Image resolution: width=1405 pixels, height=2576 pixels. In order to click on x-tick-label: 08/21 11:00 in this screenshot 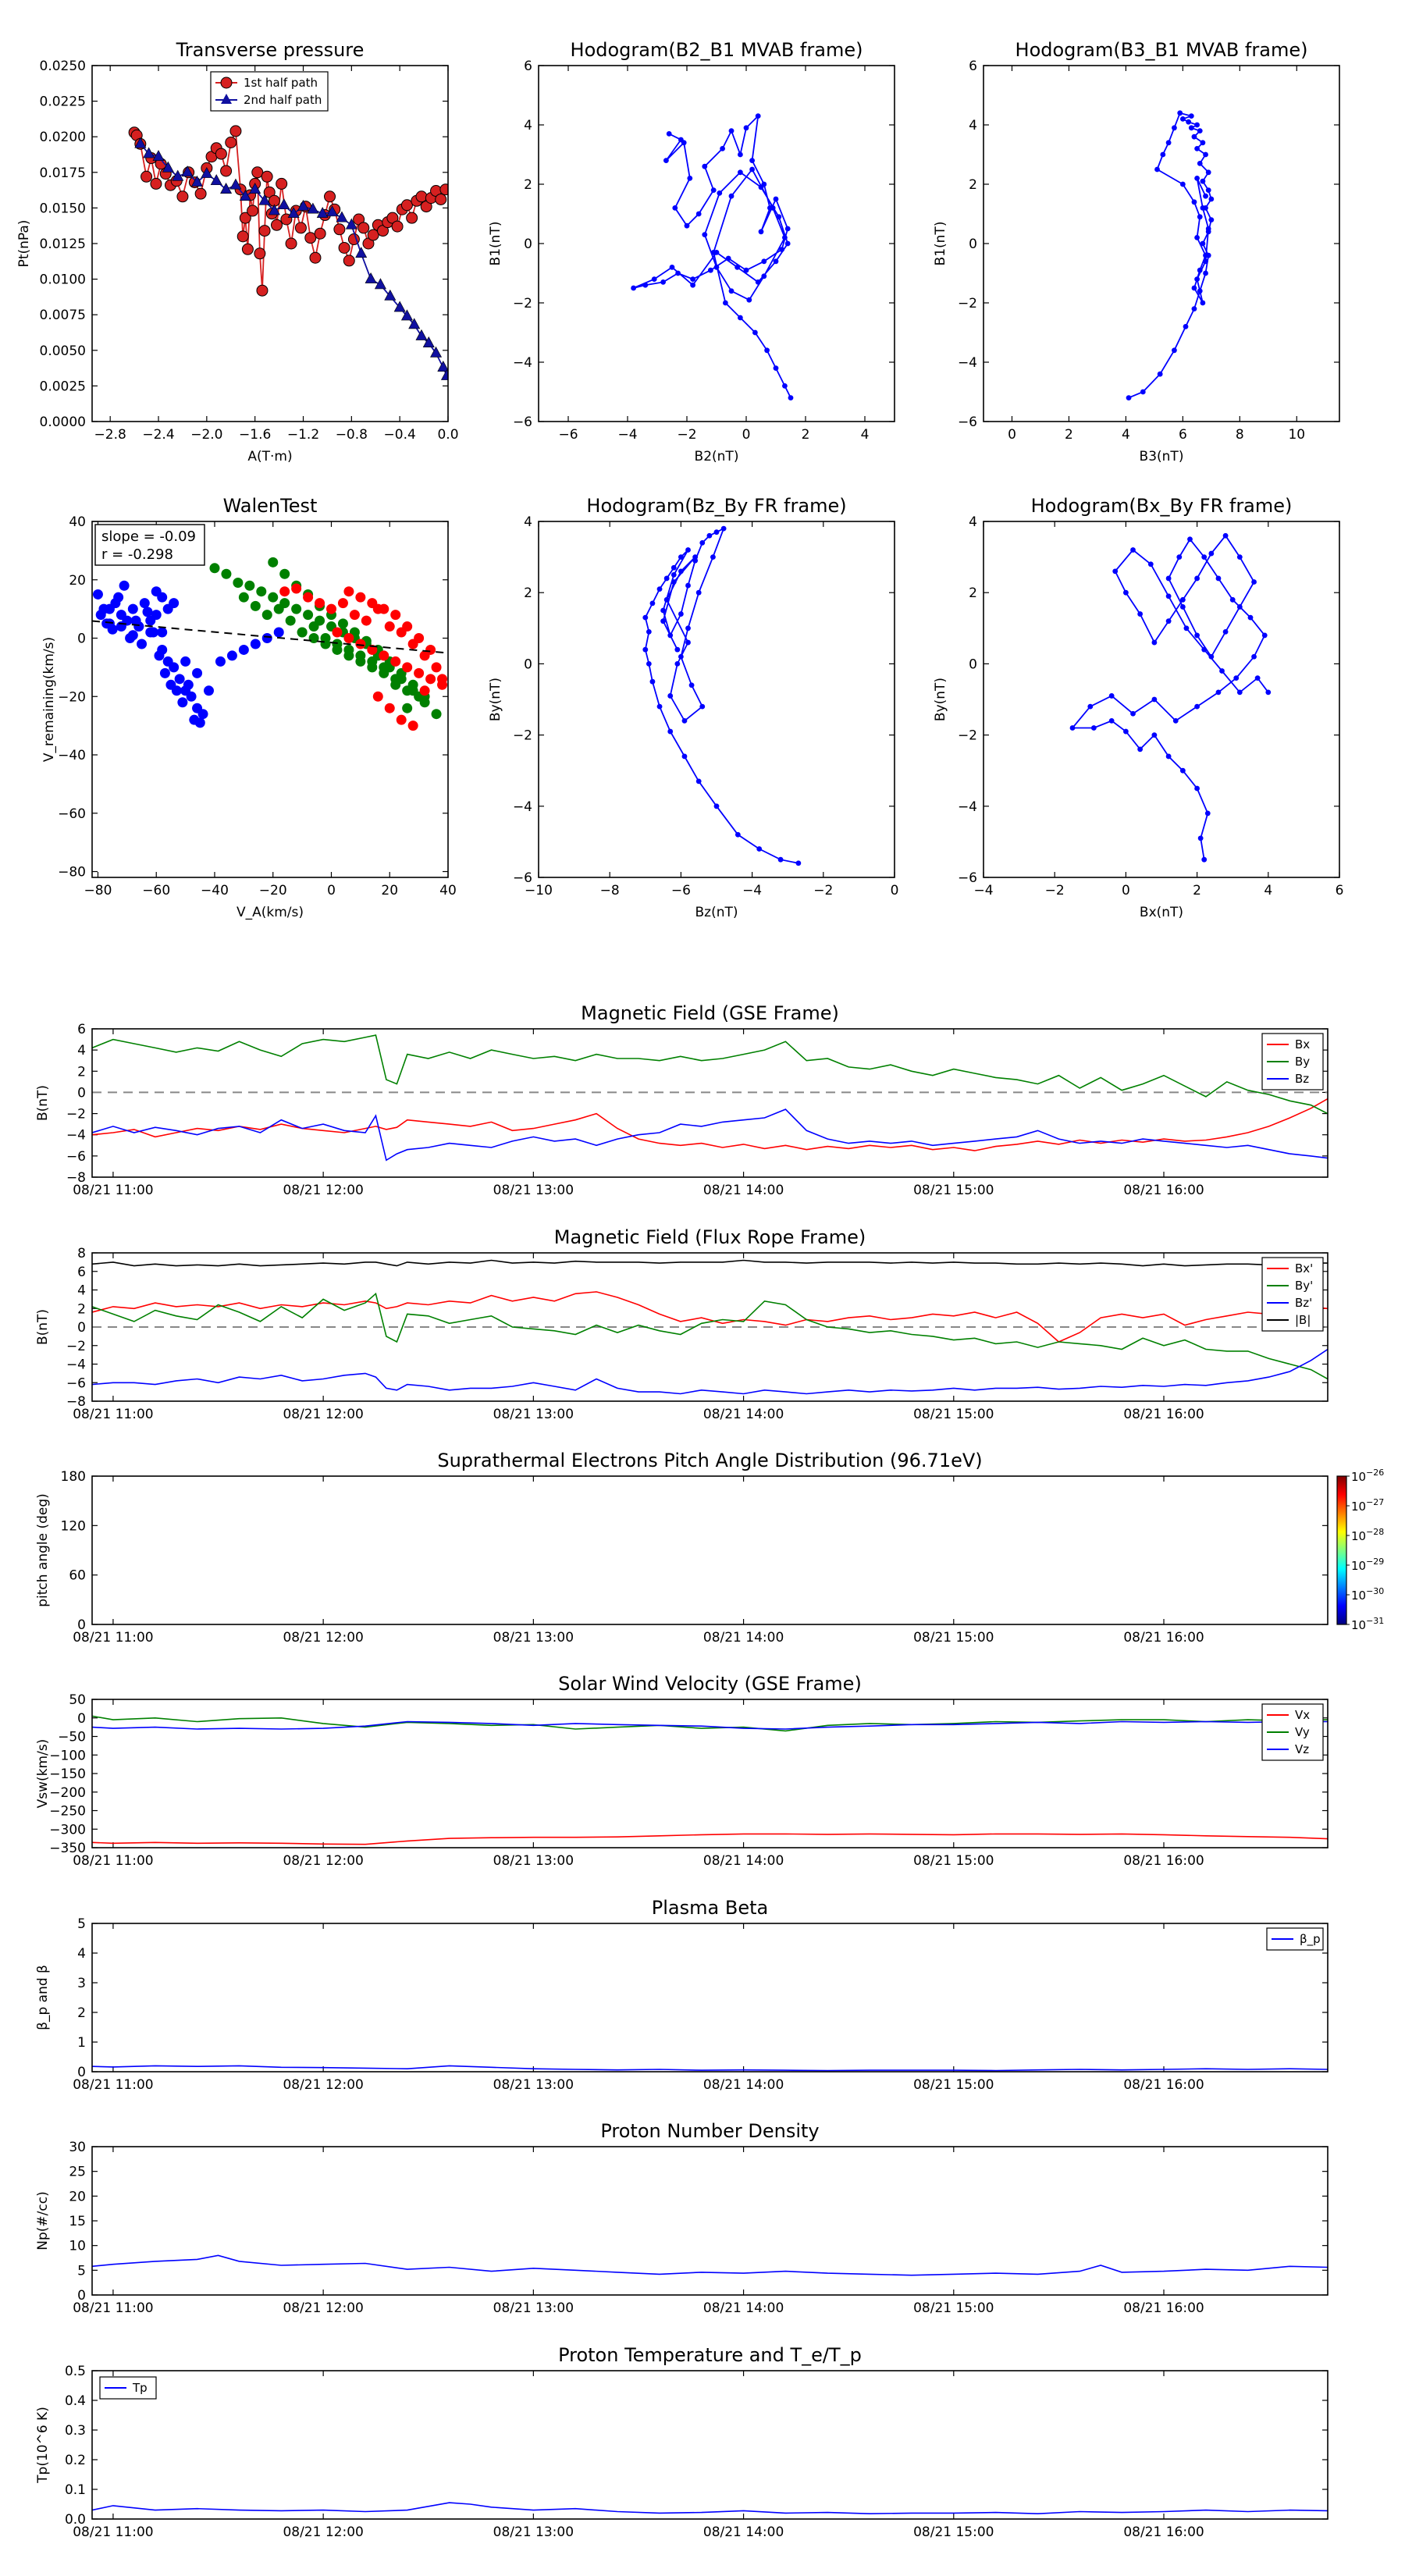, I will do `click(113, 1861)`.